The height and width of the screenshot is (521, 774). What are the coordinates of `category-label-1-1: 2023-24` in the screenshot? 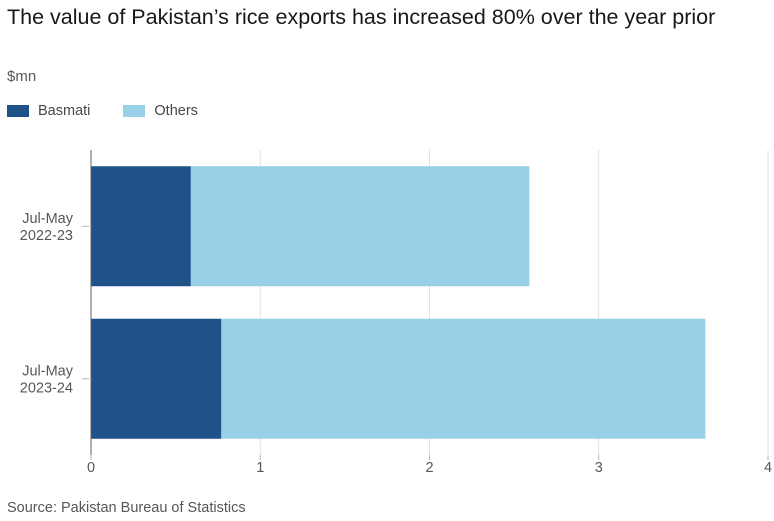 It's located at (46, 388).